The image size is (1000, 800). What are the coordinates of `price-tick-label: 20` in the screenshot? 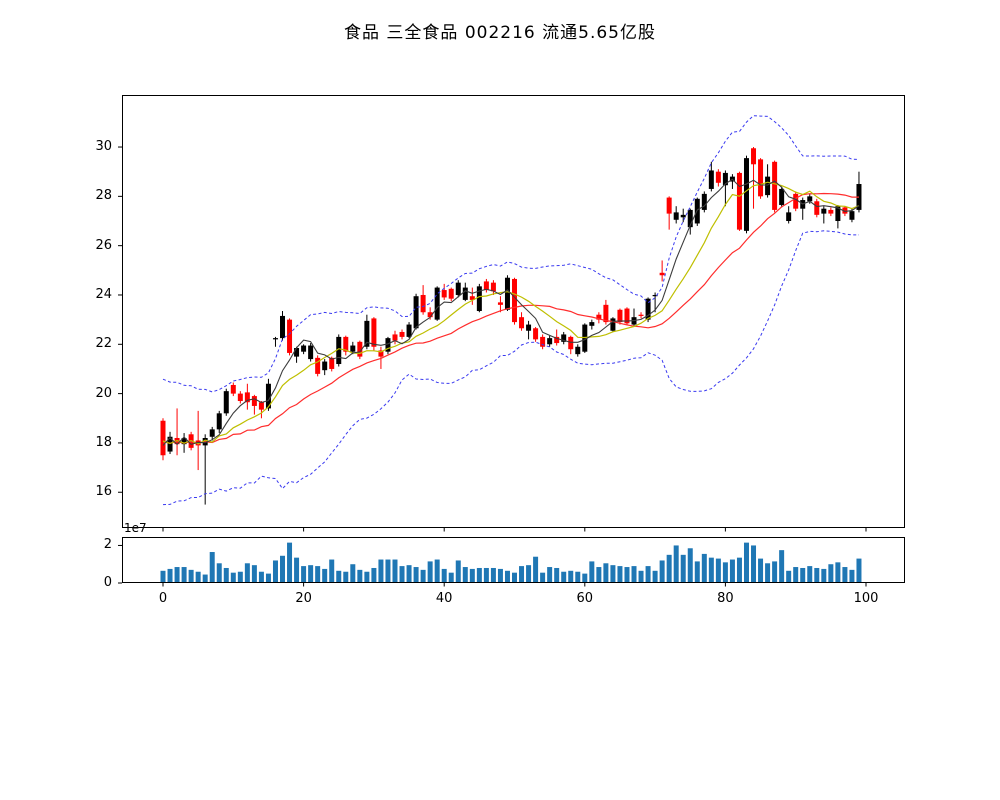 It's located at (103, 393).